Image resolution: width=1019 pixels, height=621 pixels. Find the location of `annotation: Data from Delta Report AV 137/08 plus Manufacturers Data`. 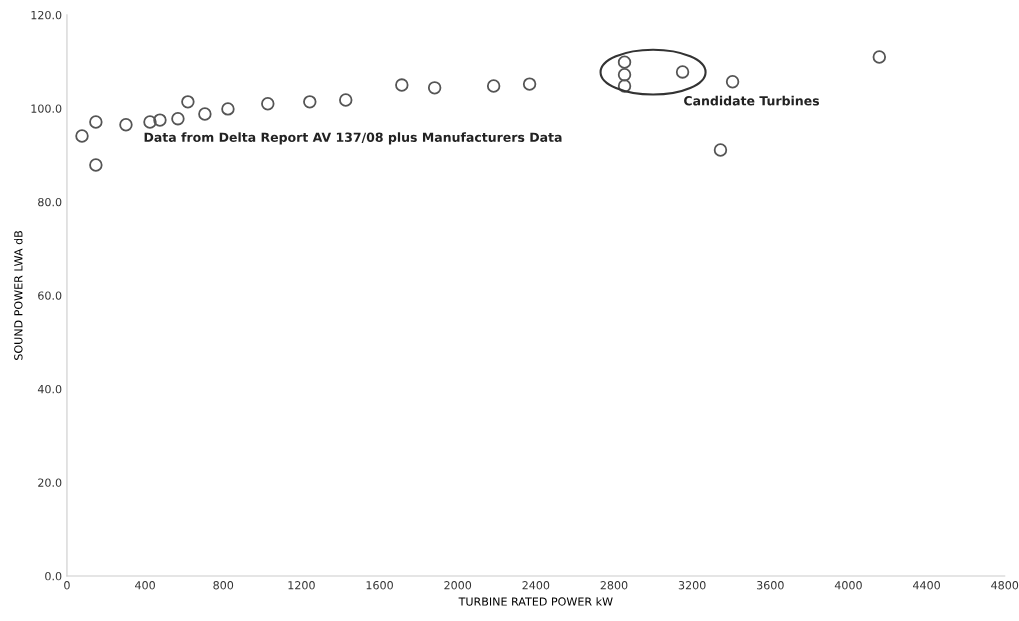

annotation: Data from Delta Report AV 137/08 plus Manufacturers Data is located at coordinates (353, 138).